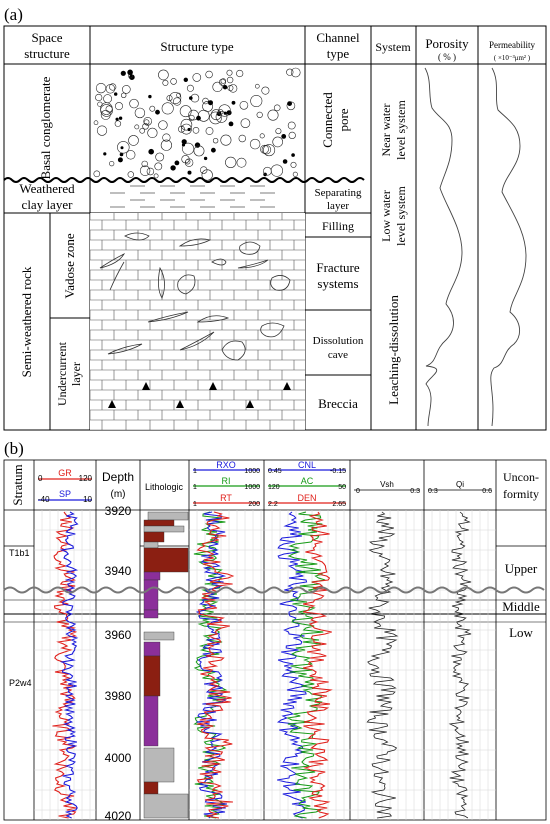 This screenshot has width=550, height=824. Describe the element at coordinates (274, 487) in the screenshot. I see `ac-min: 120` at that location.